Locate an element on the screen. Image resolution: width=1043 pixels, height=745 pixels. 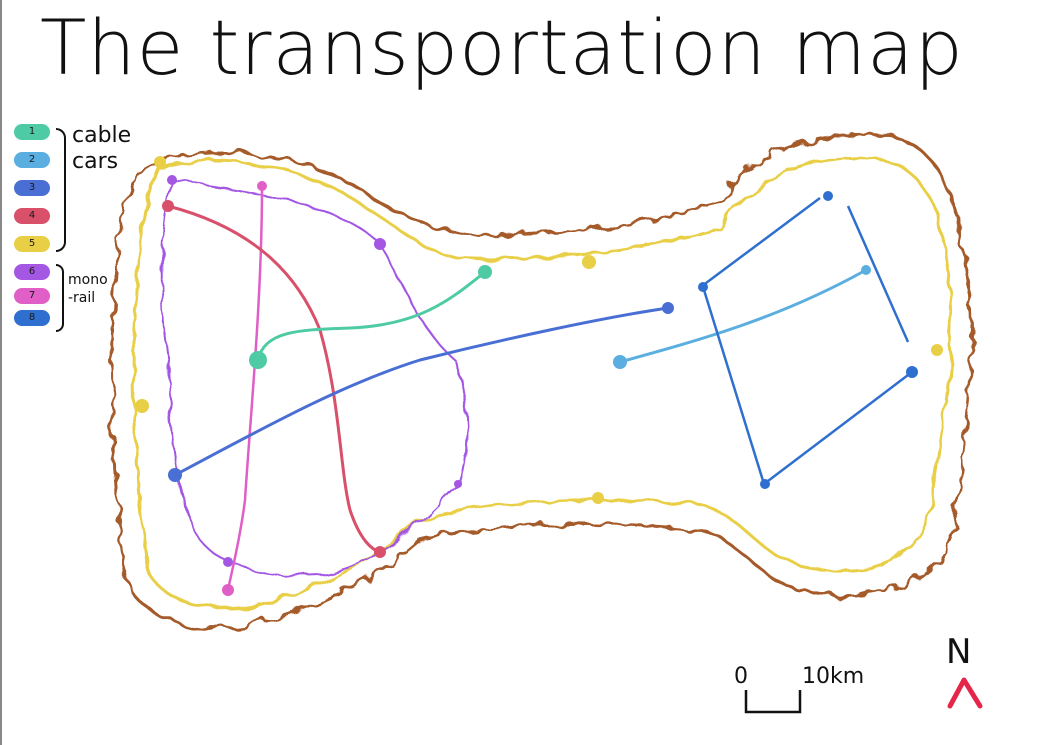
scale-bar is located at coordinates (773, 702).